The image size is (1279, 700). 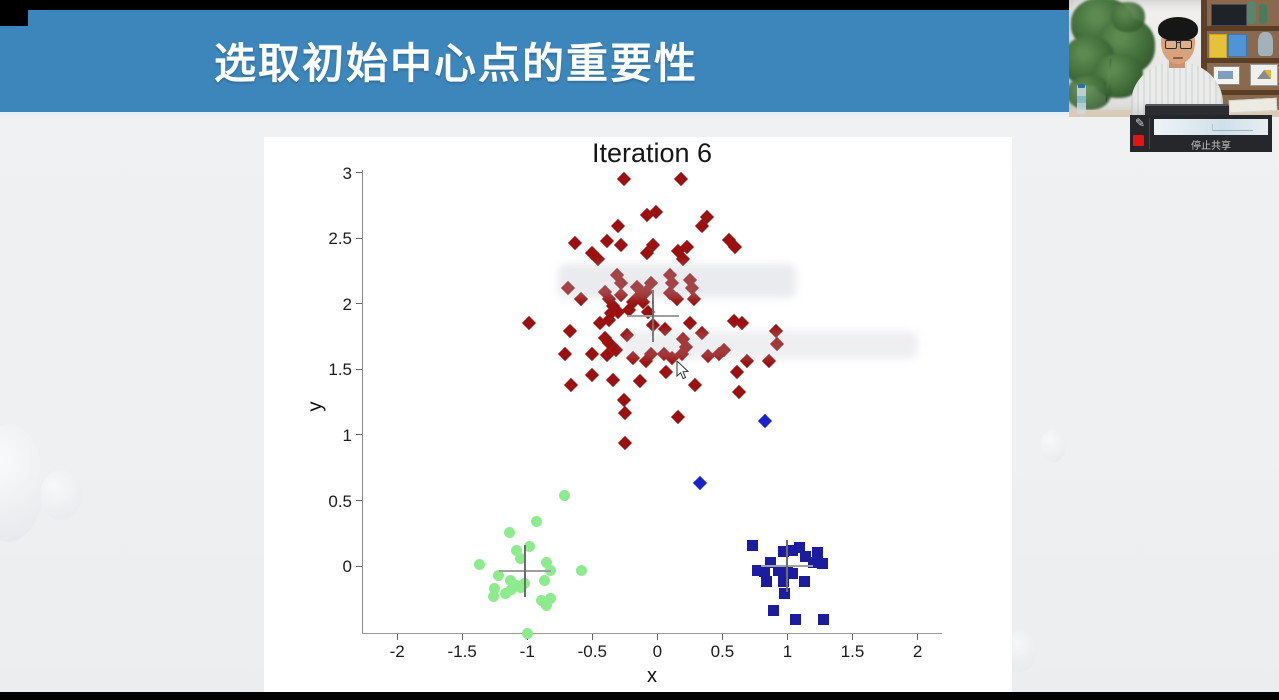 I want to click on x-axis-line, so click(x=652, y=633).